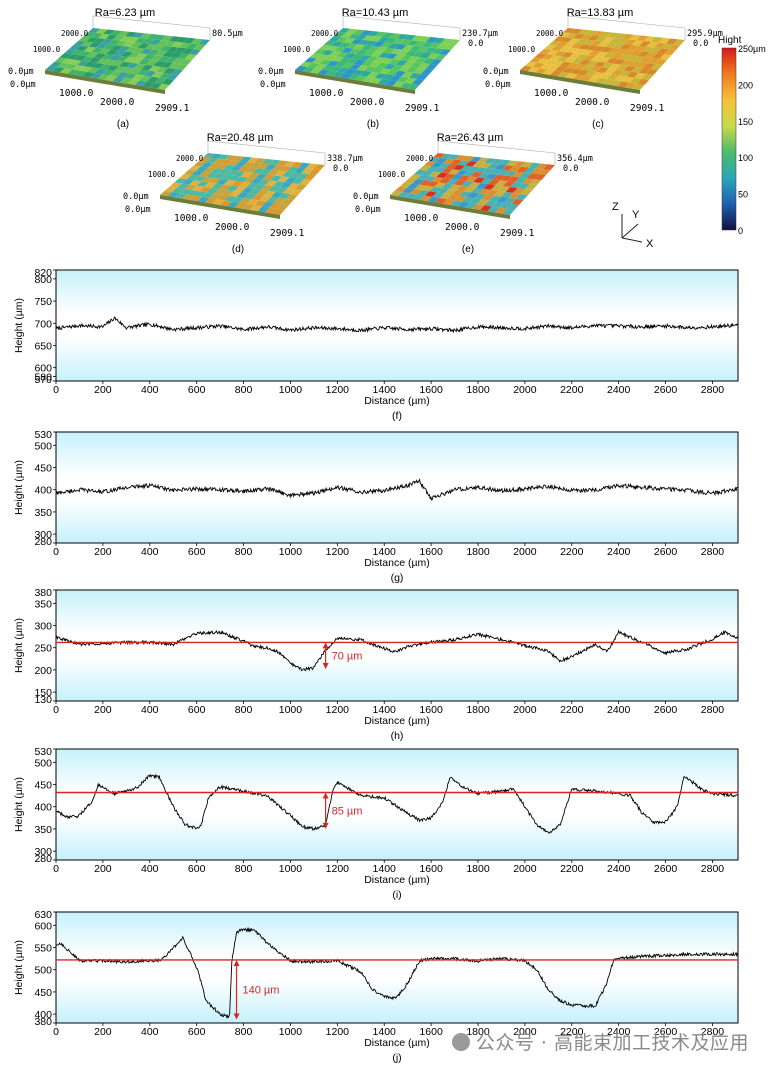 The image size is (771, 1071). Describe the element at coordinates (43, 915) in the screenshot. I see `y-tick-label: 630` at that location.